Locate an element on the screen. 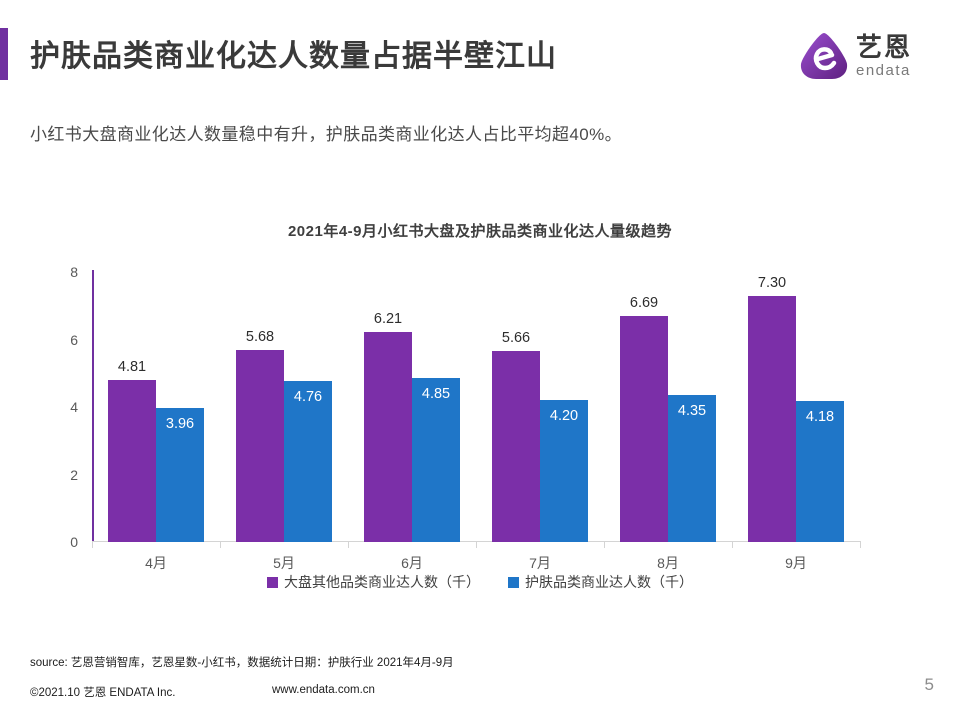  x-axis-tick-label: 6月 is located at coordinates (412, 563).